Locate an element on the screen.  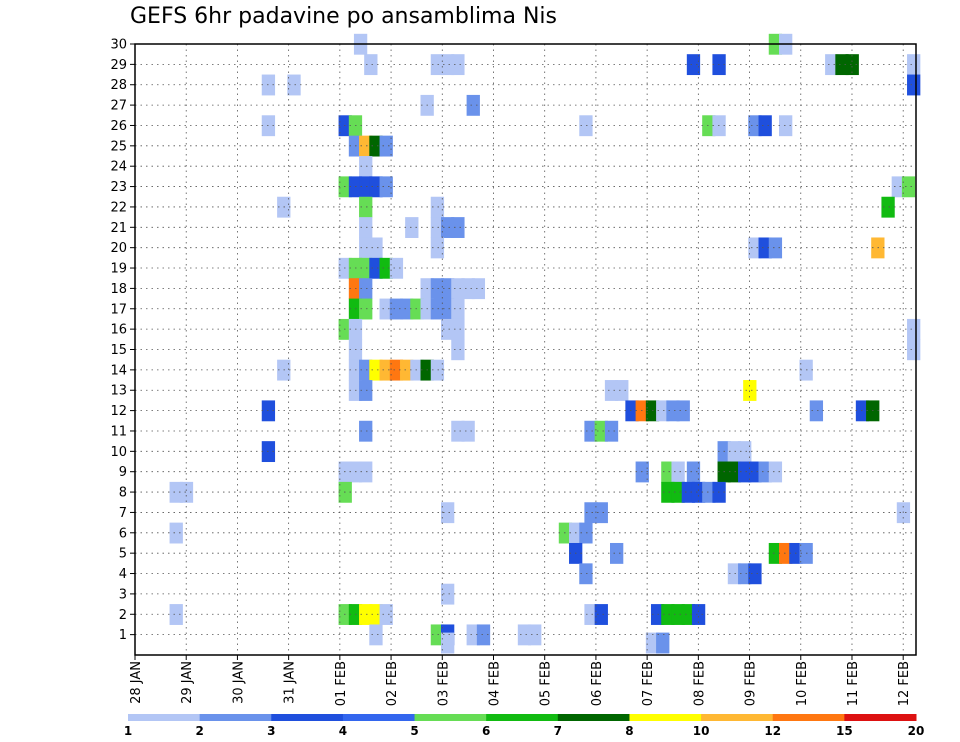
x-tick-label: 07 FEB is located at coordinates (648, 683).